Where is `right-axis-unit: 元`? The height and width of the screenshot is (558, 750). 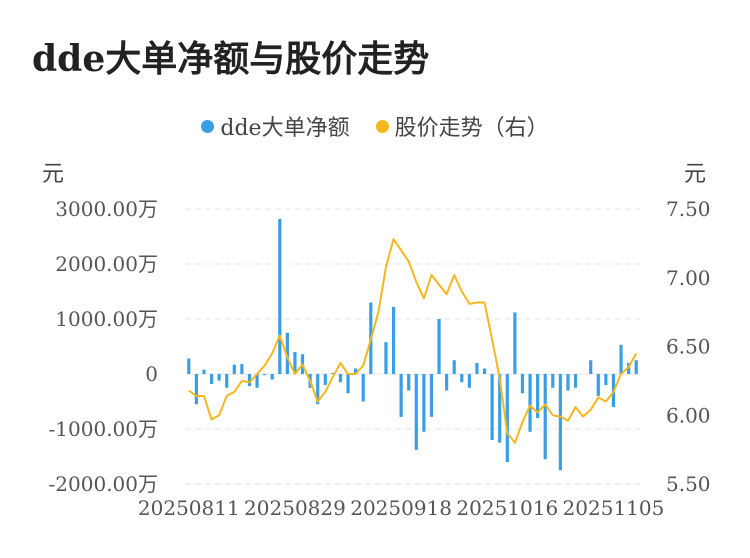
right-axis-unit: 元 is located at coordinates (695, 174).